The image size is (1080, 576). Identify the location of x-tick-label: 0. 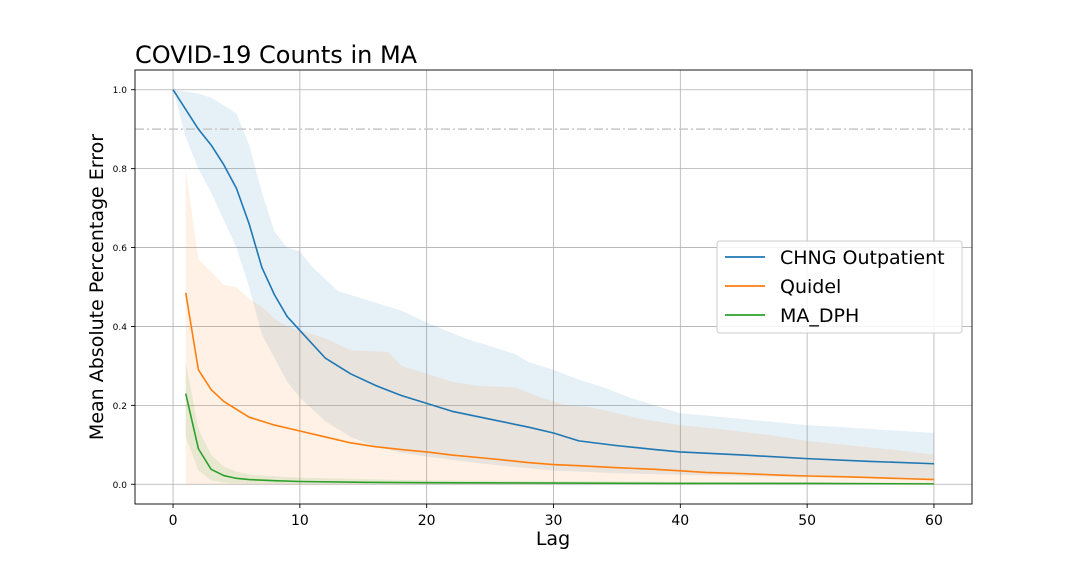
(173, 521).